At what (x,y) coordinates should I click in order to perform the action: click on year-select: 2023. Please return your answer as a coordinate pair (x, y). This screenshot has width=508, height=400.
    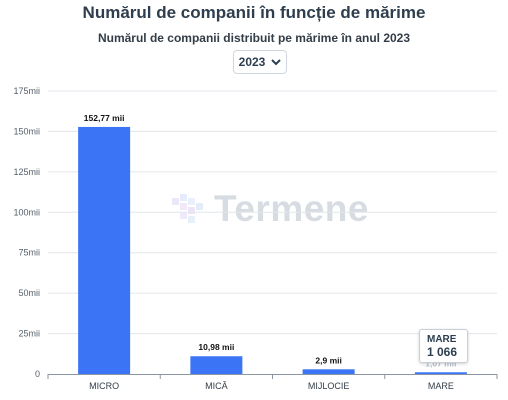
    Looking at the image, I should click on (260, 62).